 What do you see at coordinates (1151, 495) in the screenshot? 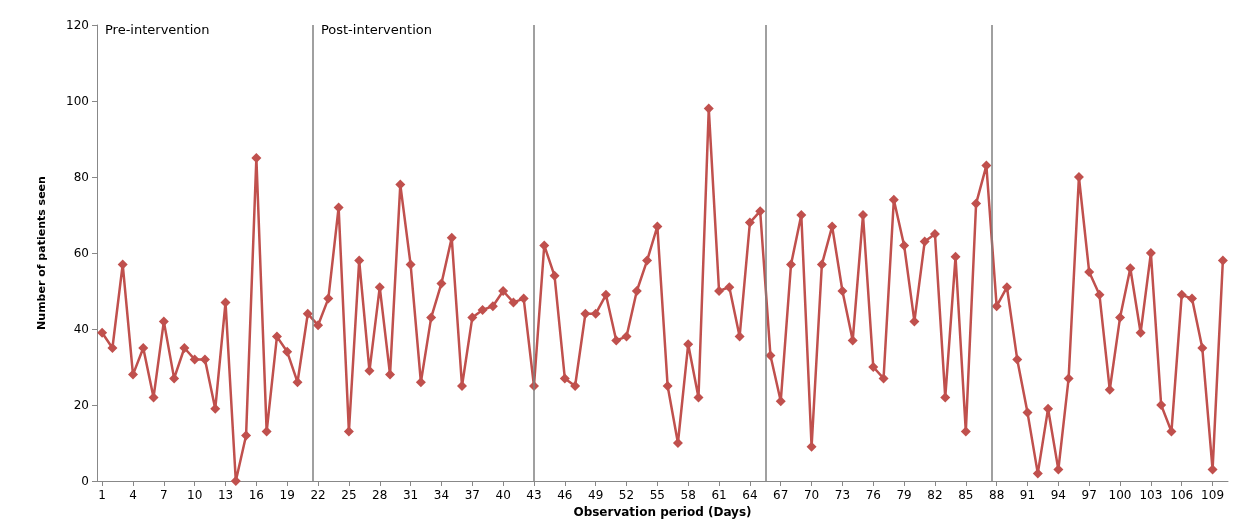
I see `x-tick-label: 103` at bounding box center [1151, 495].